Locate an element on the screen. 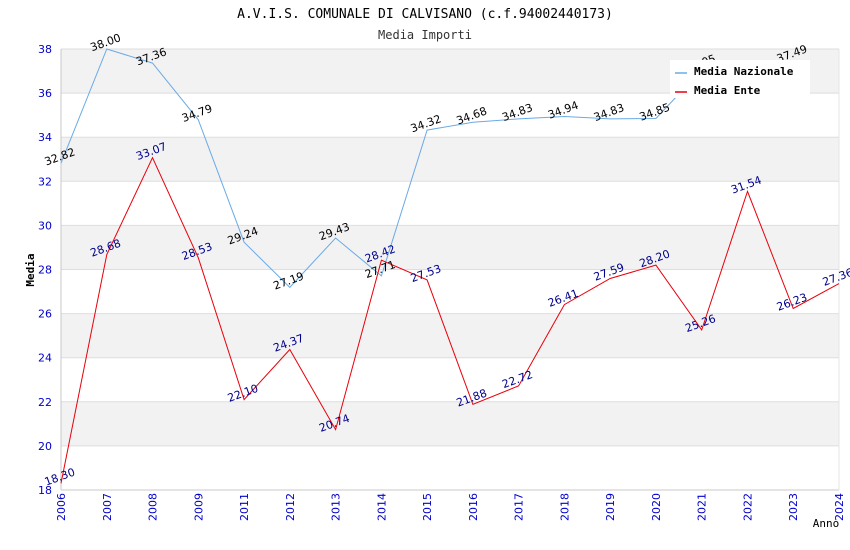 The width and height of the screenshot is (850, 550). x-tick-label: 2023 is located at coordinates (793, 507).